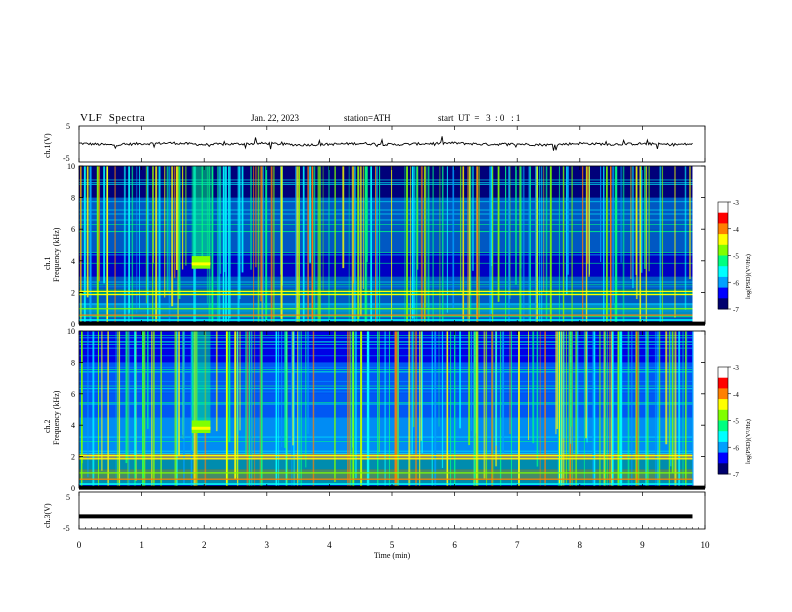 The width and height of the screenshot is (792, 612). Describe the element at coordinates (736, 310) in the screenshot. I see `colorbar-tick-label: -7` at that location.